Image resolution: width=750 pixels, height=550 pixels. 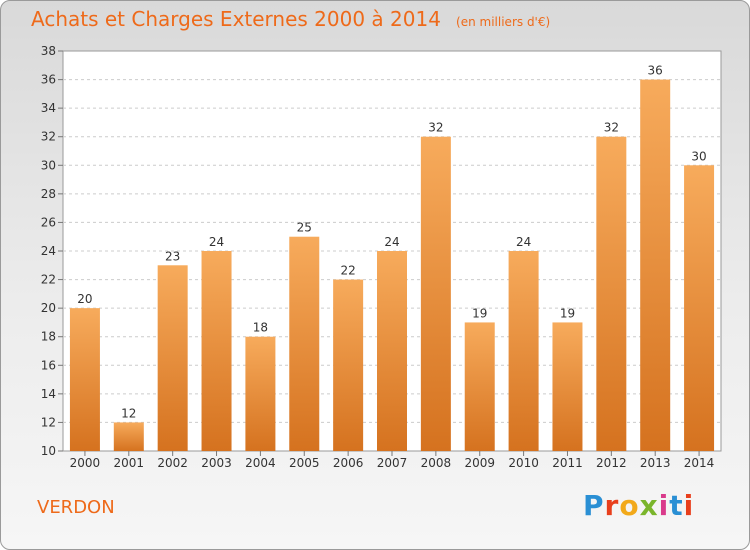 I want to click on y-tick-label: 36, so click(x=48, y=80).